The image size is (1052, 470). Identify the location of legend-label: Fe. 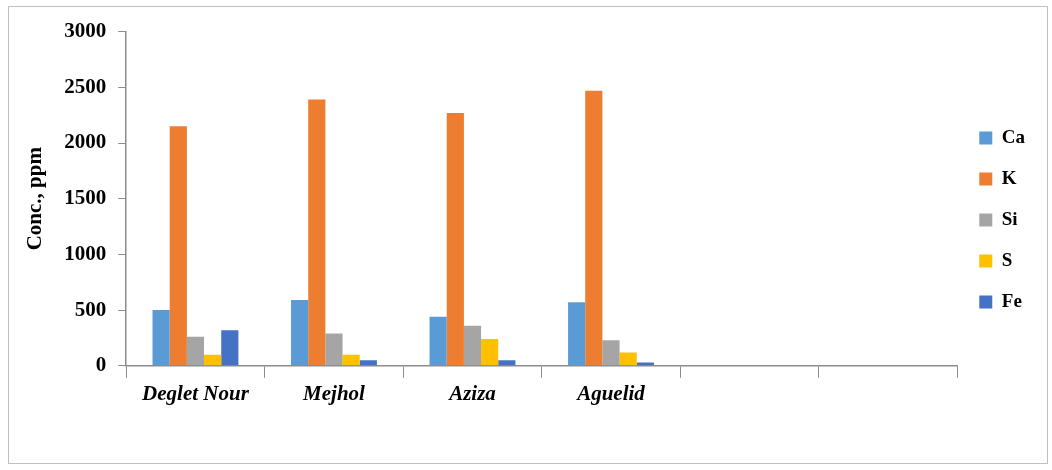
(1011, 300).